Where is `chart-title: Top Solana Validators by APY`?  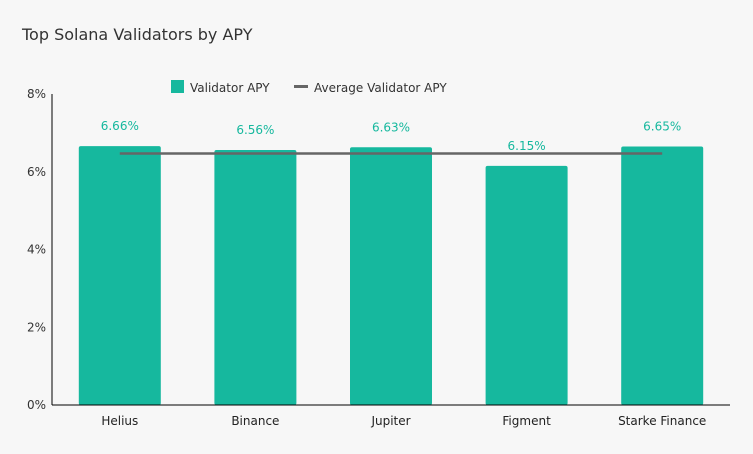
chart-title: Top Solana Validators by APY is located at coordinates (137, 34).